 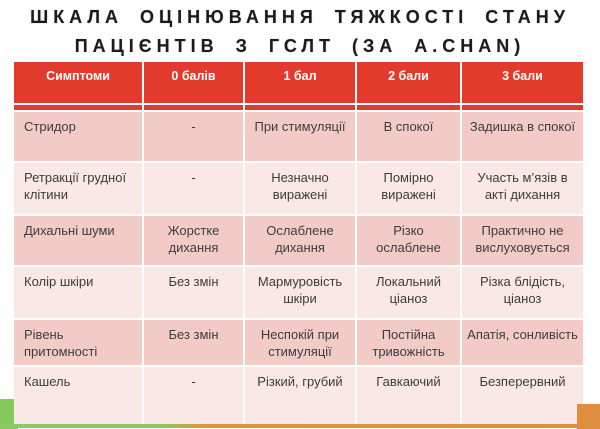 I want to click on decoration-bottom-strip, so click(x=300, y=426).